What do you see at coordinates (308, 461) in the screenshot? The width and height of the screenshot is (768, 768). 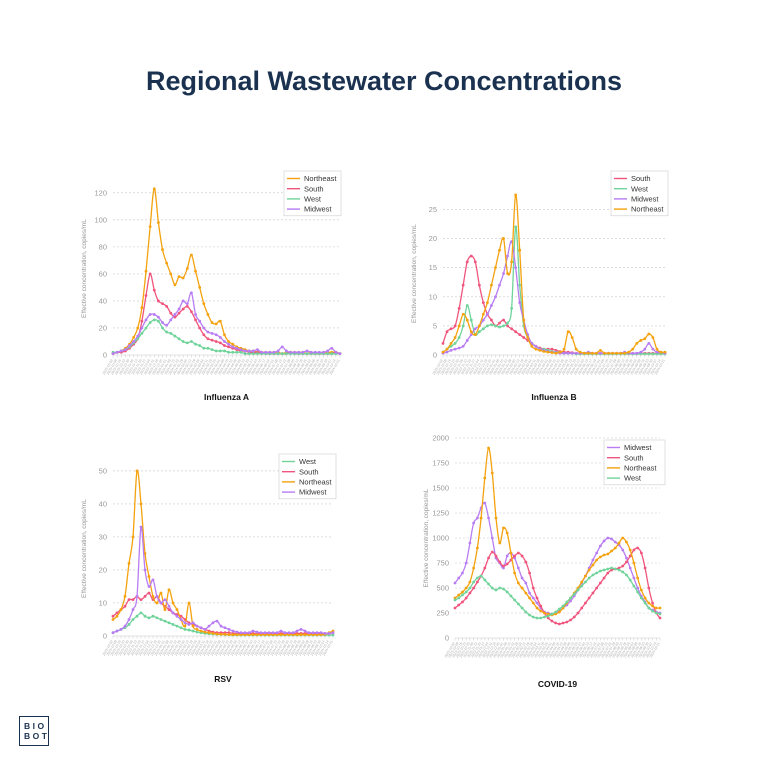 I see `legend-label: West` at bounding box center [308, 461].